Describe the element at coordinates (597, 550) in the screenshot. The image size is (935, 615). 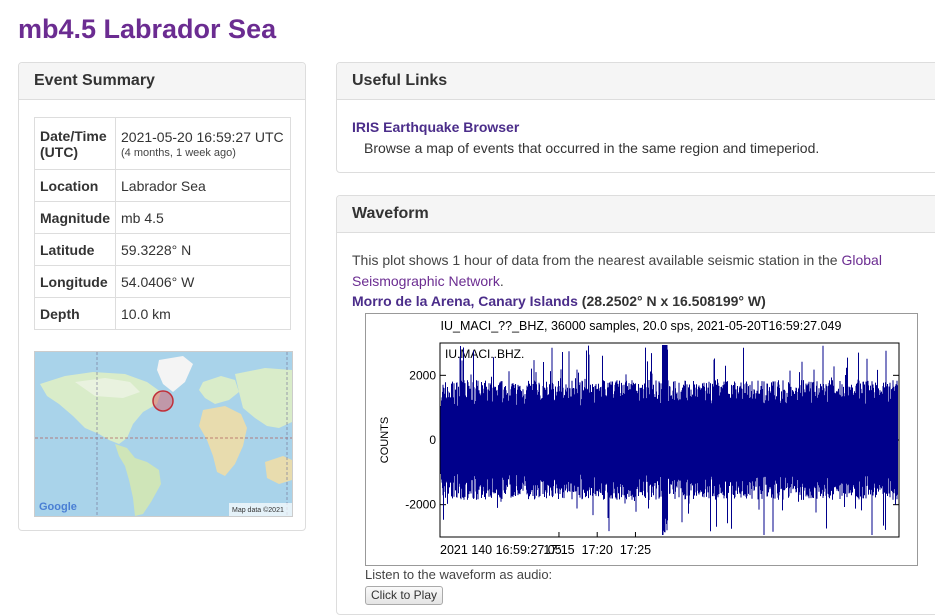
I see `x-tick-label: 17:20` at that location.